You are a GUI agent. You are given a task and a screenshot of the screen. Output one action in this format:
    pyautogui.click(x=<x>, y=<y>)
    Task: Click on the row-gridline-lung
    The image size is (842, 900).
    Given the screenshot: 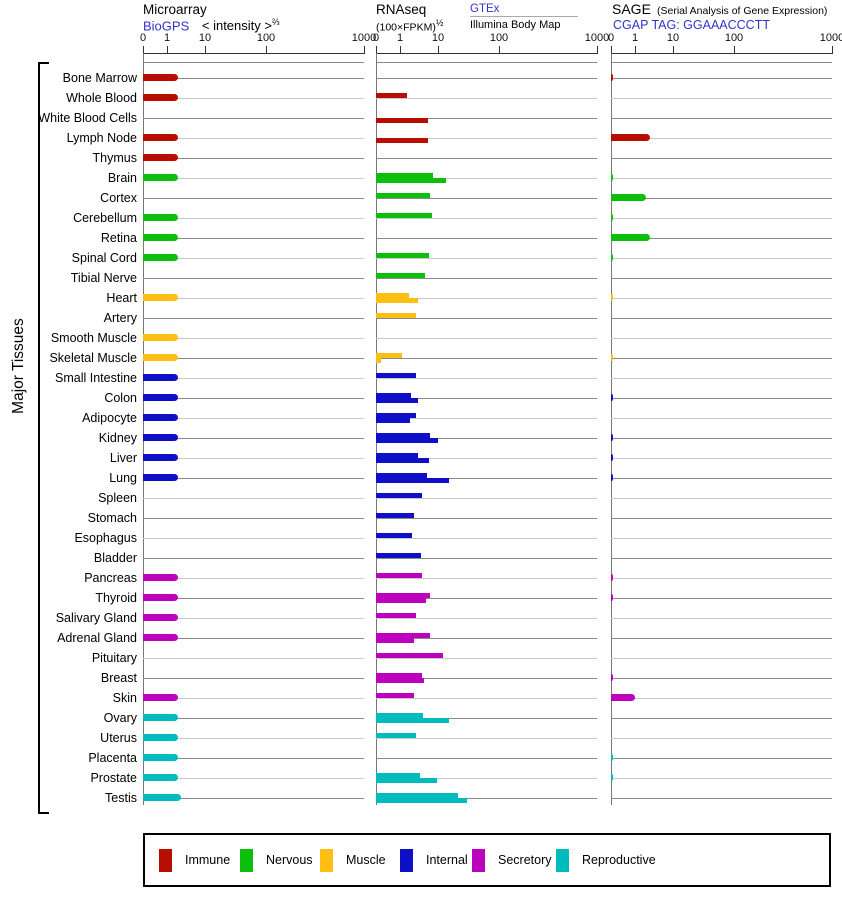 What is the action you would take?
    pyautogui.click(x=253, y=478)
    